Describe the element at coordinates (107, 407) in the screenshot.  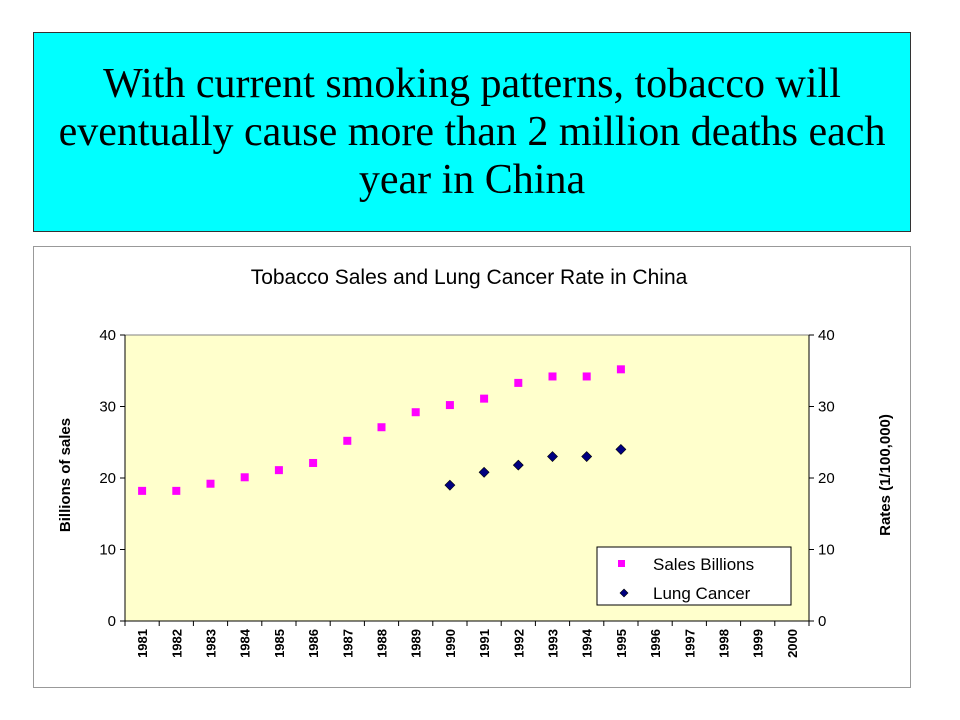
I see `y-tick-label: 30` at that location.